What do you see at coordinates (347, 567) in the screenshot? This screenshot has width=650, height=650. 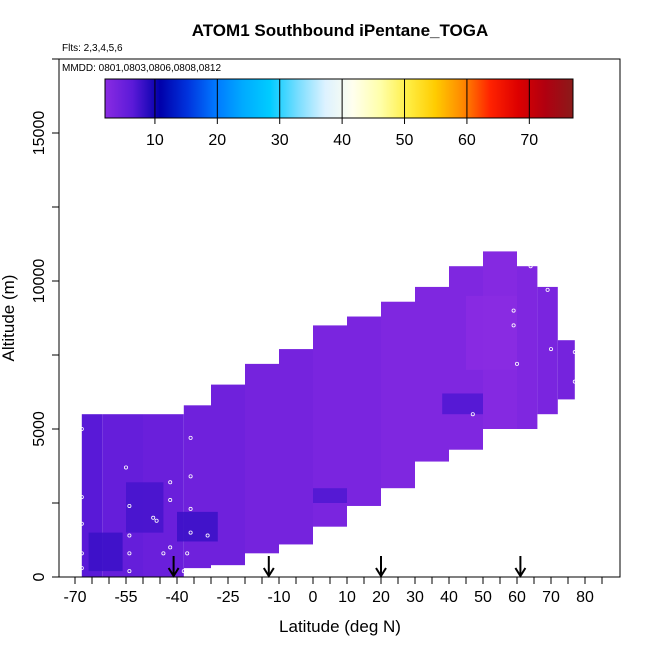 I see `flight-arrows-layer` at bounding box center [347, 567].